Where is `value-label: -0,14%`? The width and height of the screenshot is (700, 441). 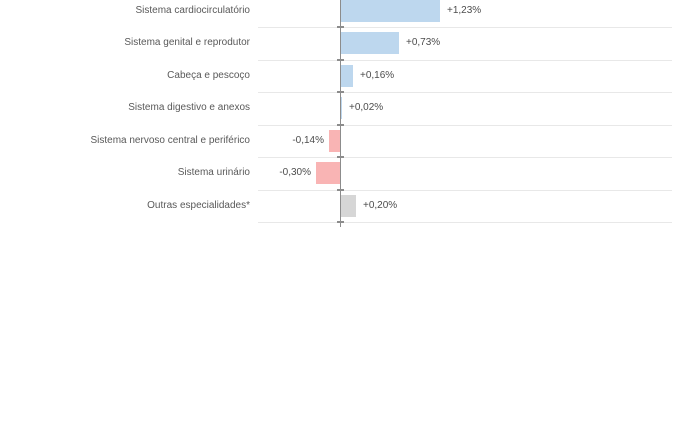 value-label: -0,14% is located at coordinates (308, 140).